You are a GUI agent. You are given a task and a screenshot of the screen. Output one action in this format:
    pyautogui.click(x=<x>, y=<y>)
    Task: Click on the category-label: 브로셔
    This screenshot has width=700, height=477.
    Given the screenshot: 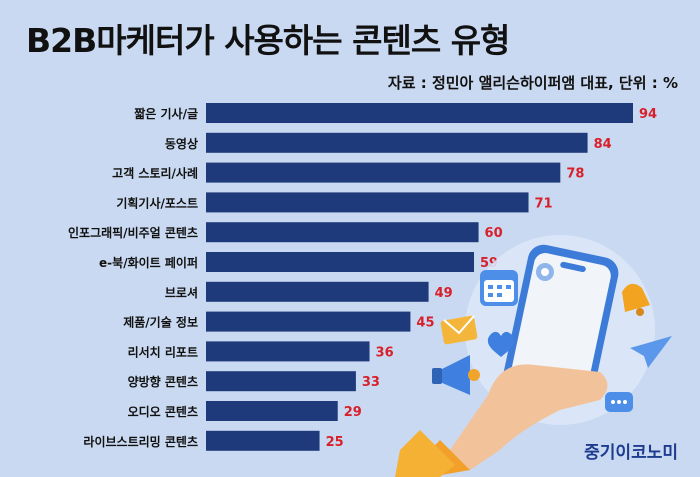 What is the action you would take?
    pyautogui.click(x=181, y=293)
    